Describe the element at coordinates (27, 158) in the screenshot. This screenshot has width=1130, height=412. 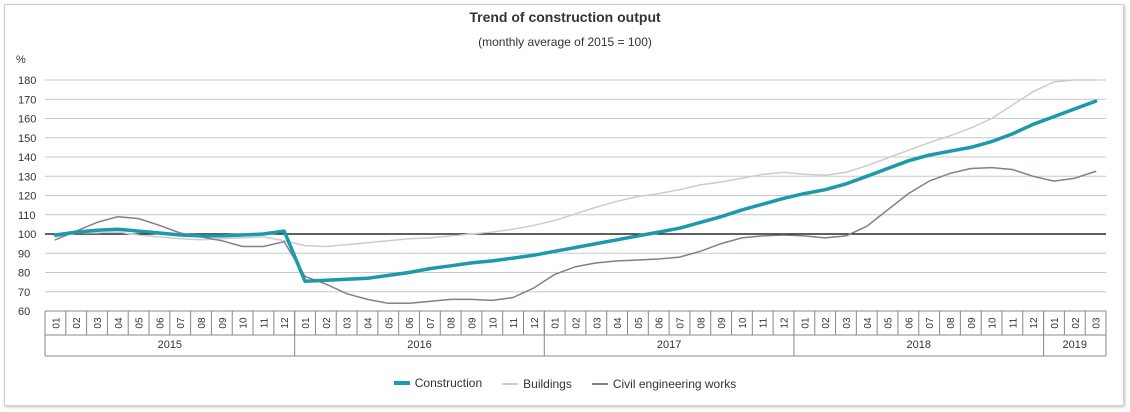
I see `y-tick-label: 140` at that location.